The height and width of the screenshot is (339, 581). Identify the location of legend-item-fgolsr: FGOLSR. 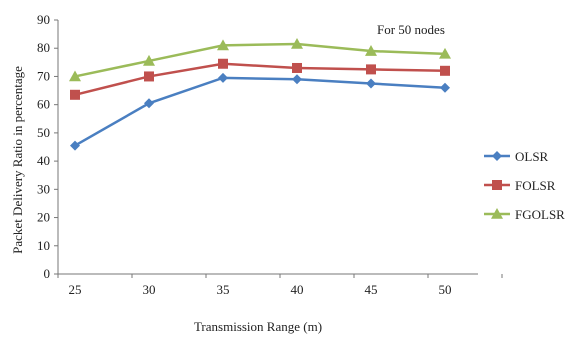
(524, 214).